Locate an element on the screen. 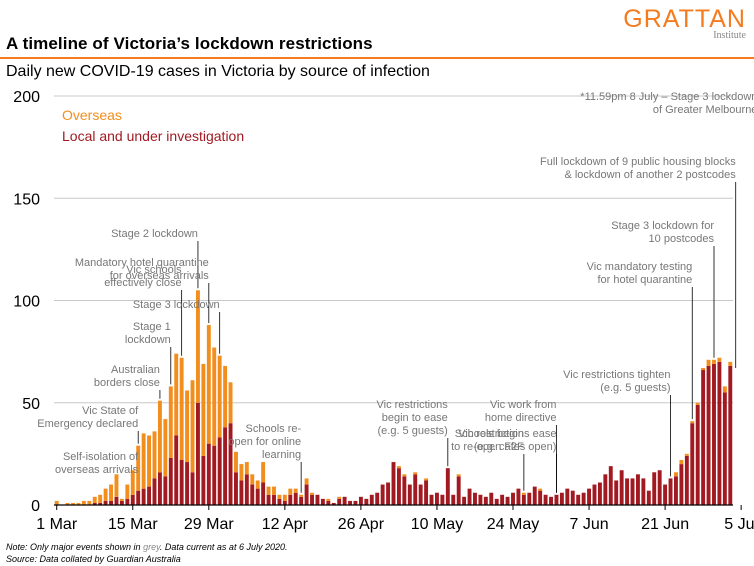 The image size is (754, 566). annotation-text: home directive is located at coordinates (521, 418).